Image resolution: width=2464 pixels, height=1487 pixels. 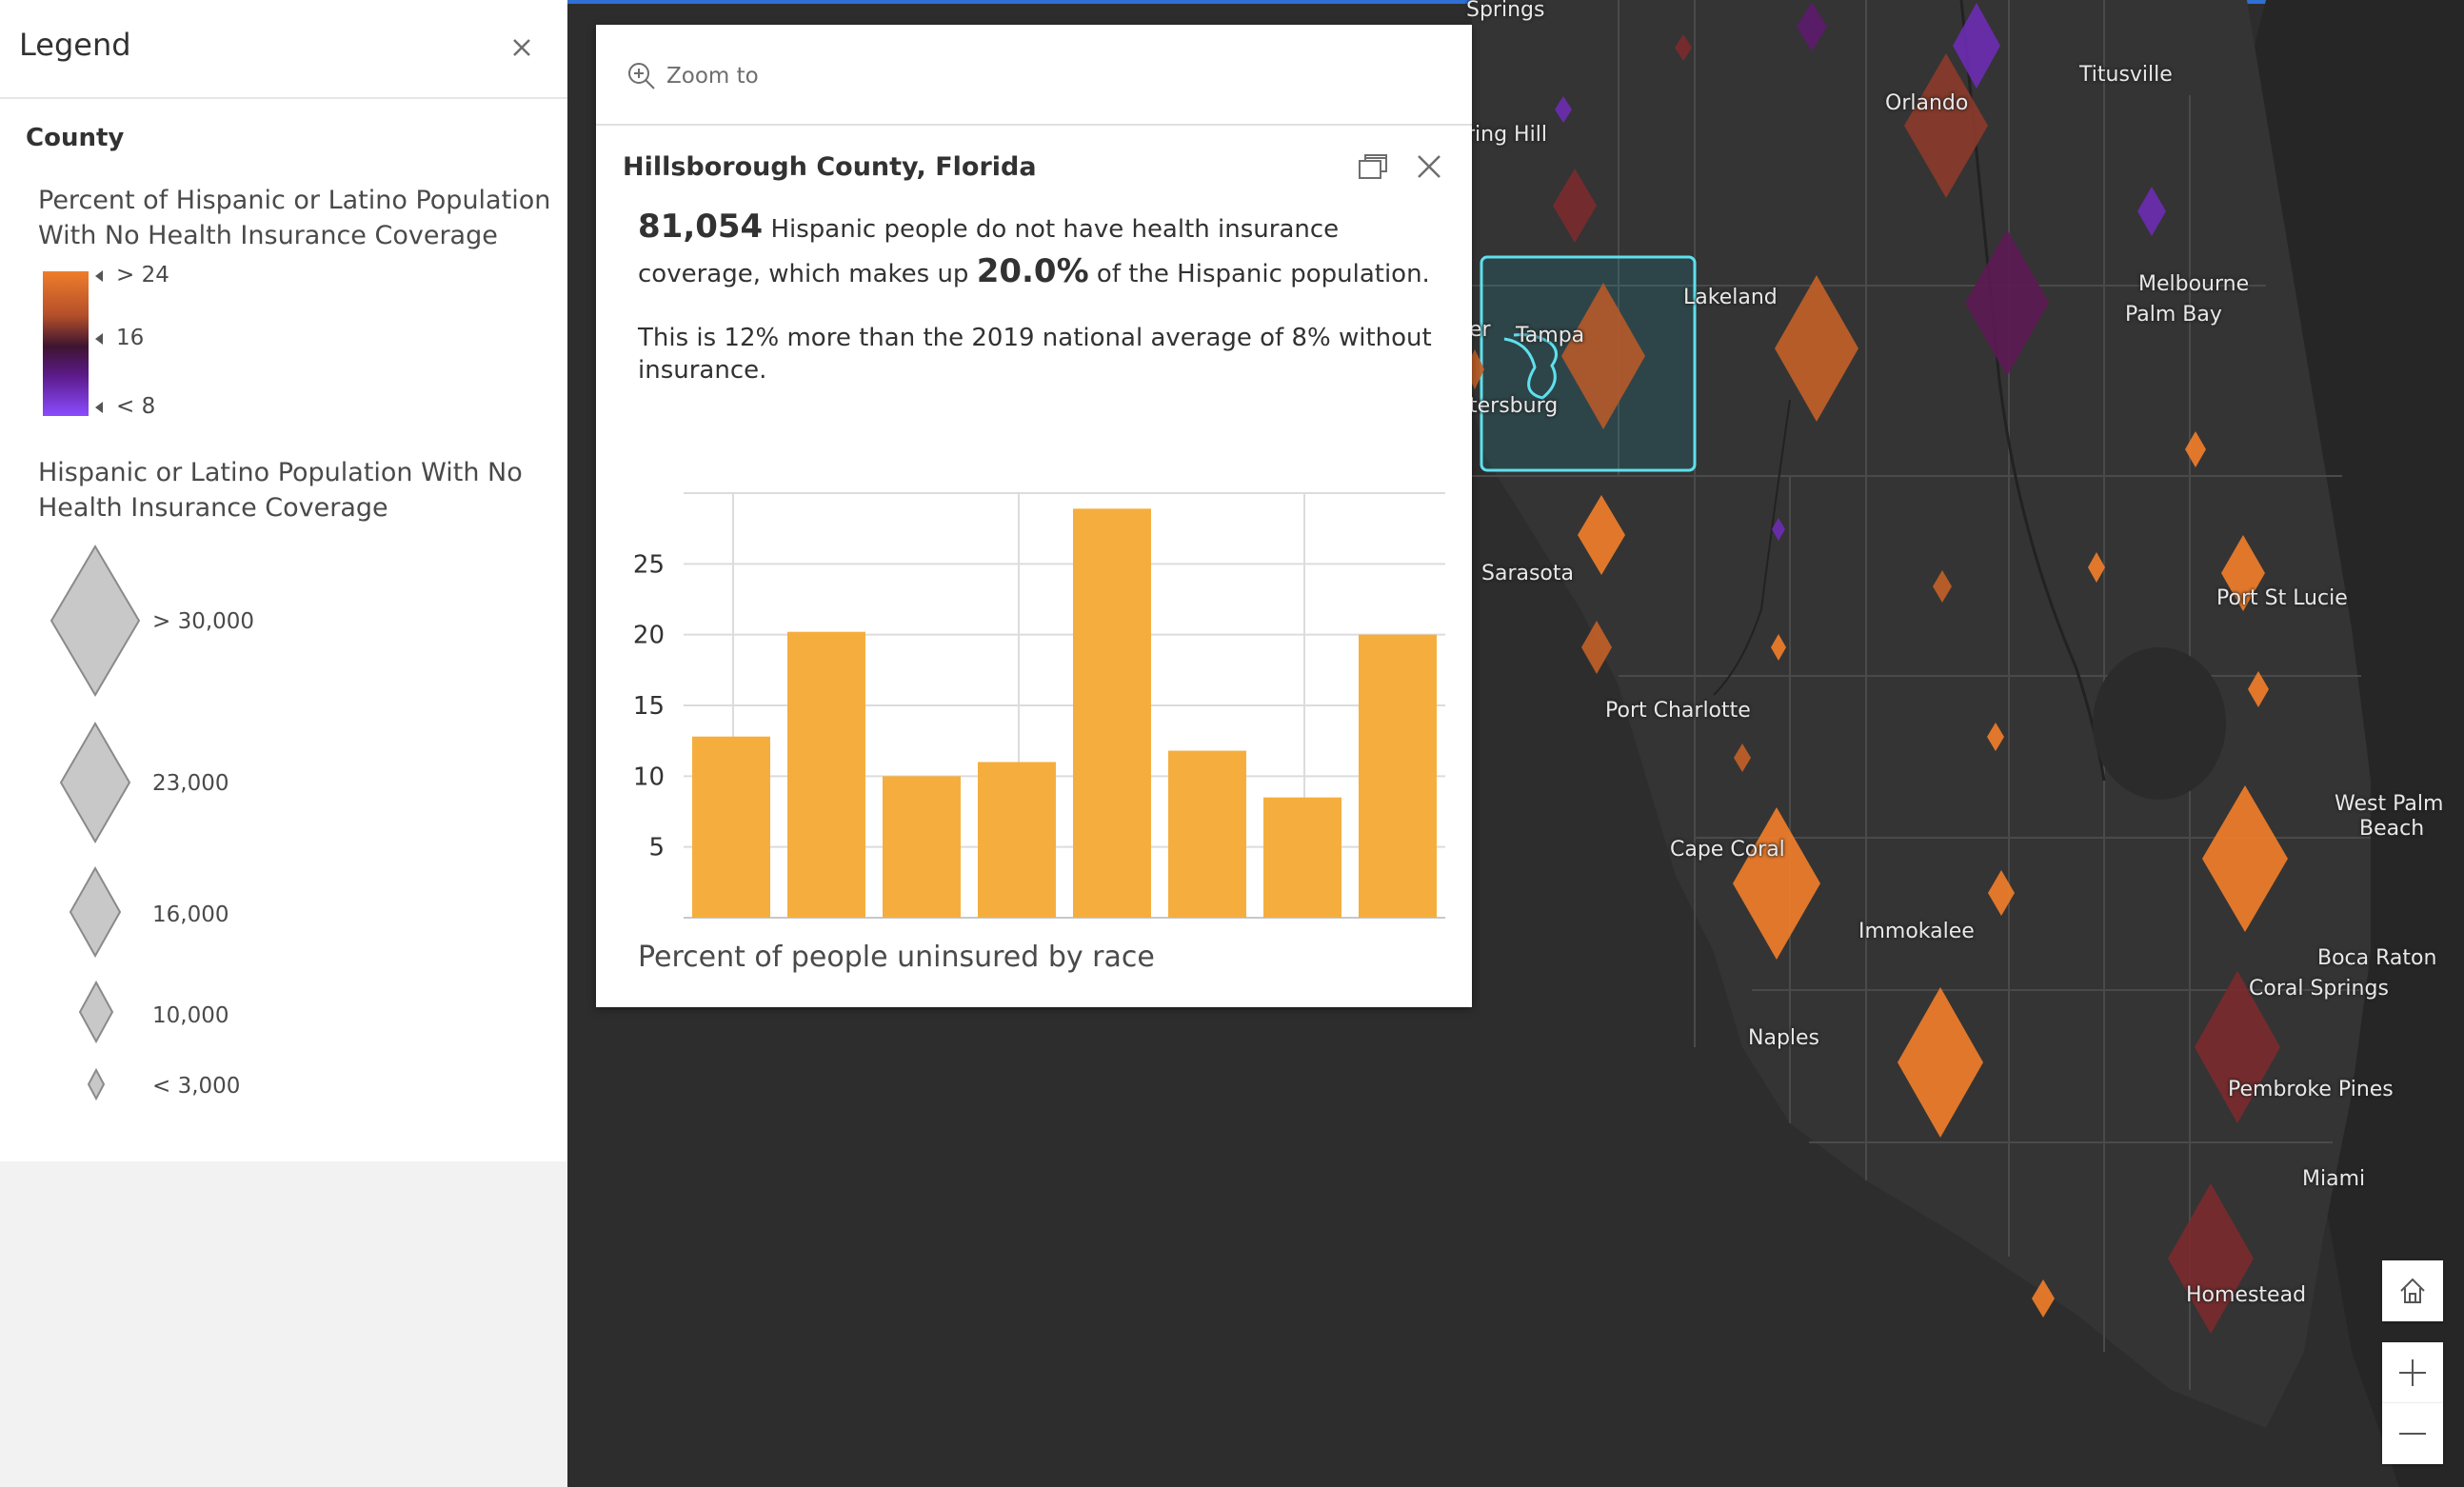 I want to click on chart-ticks: 5 10 15 20 25, so click(x=649, y=706).